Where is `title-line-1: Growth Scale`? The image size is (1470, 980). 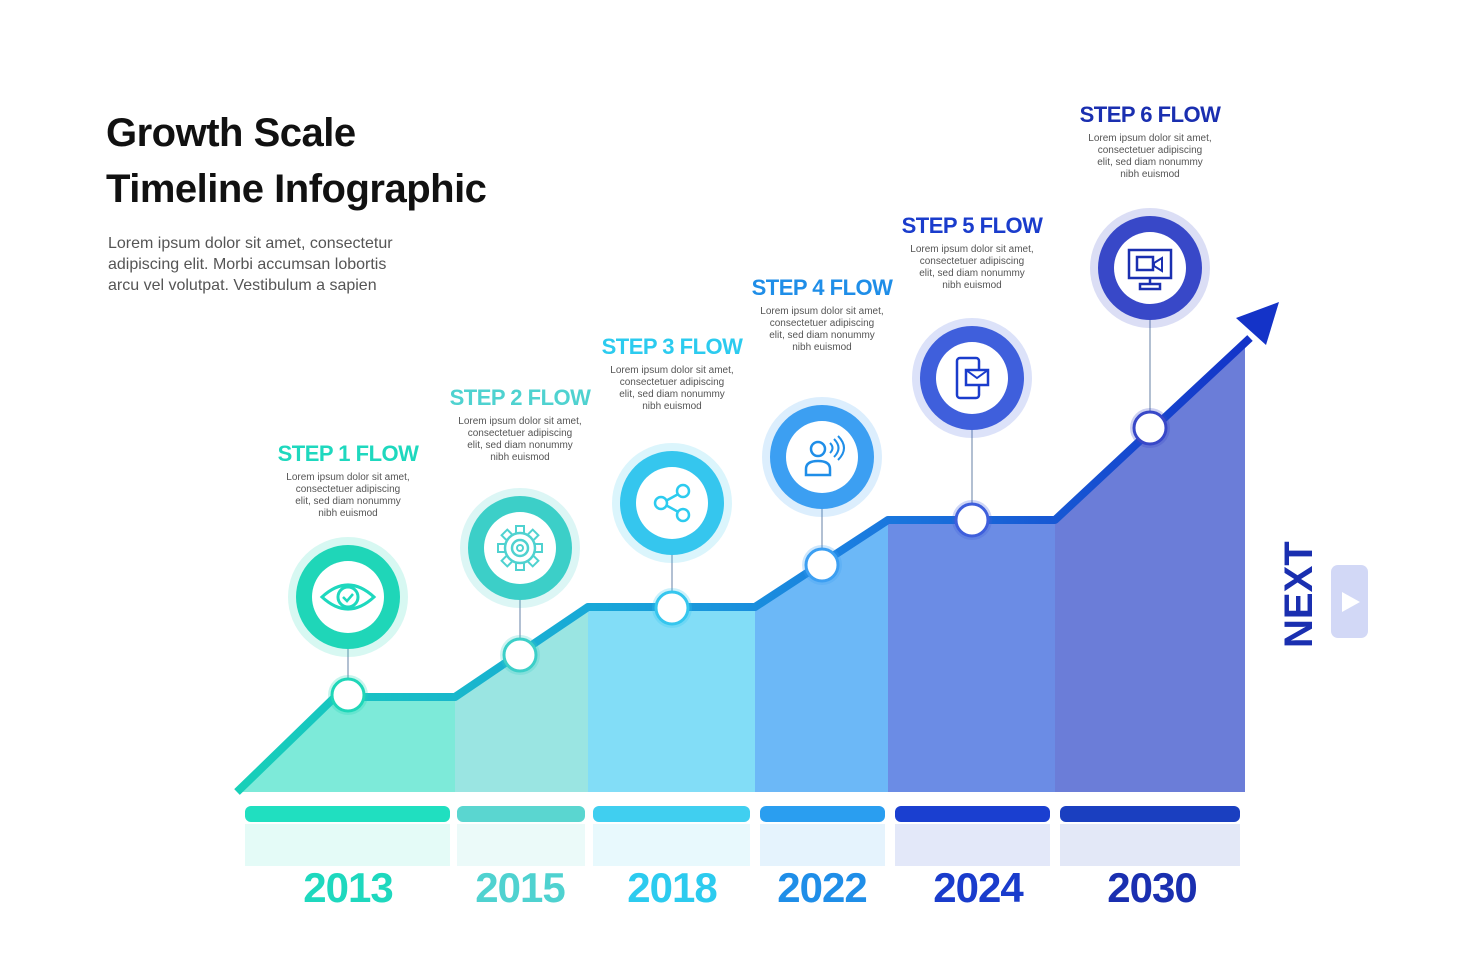
title-line-1: Growth Scale is located at coordinates (231, 133).